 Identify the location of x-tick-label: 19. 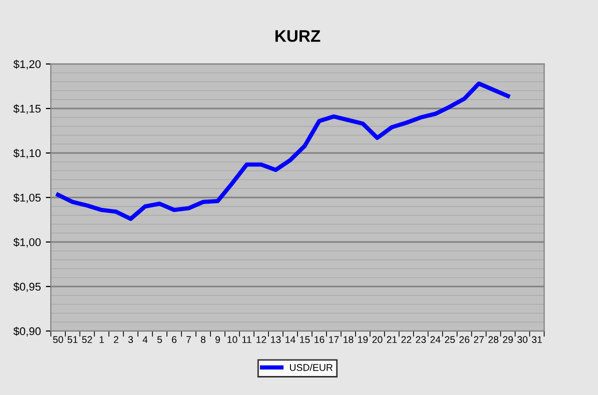
(363, 340).